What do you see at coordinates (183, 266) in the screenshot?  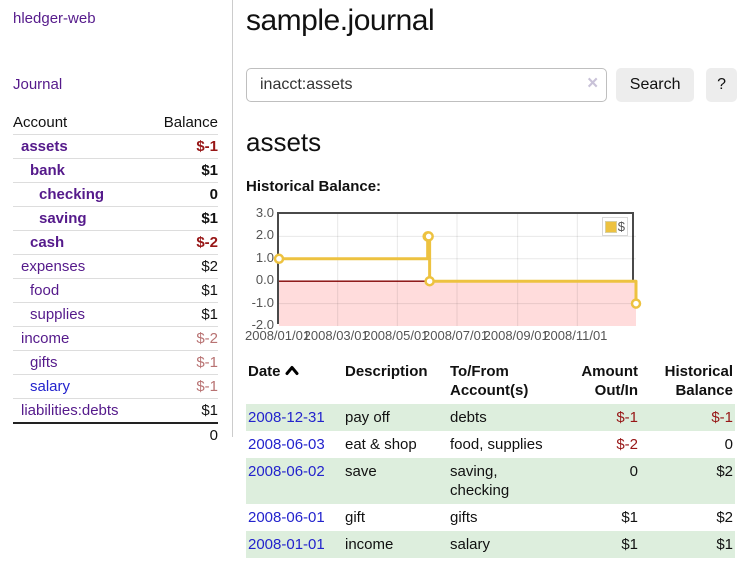 I see `account-balance: $2` at bounding box center [183, 266].